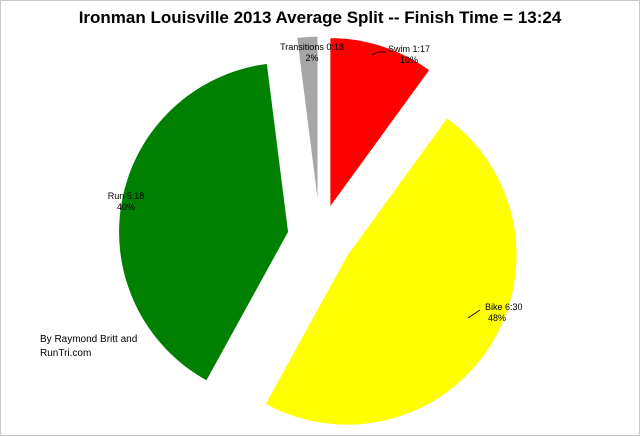 The width and height of the screenshot is (640, 436). Describe the element at coordinates (380, 123) in the screenshot. I see `pie-slice-swim` at that location.